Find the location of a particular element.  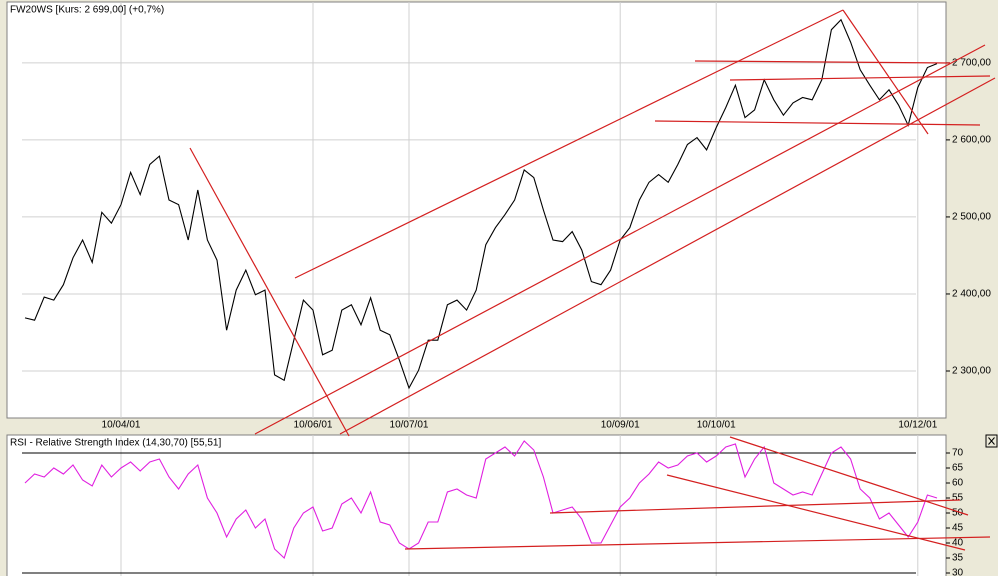

x-tick-label: 10/09/01 is located at coordinates (620, 425).